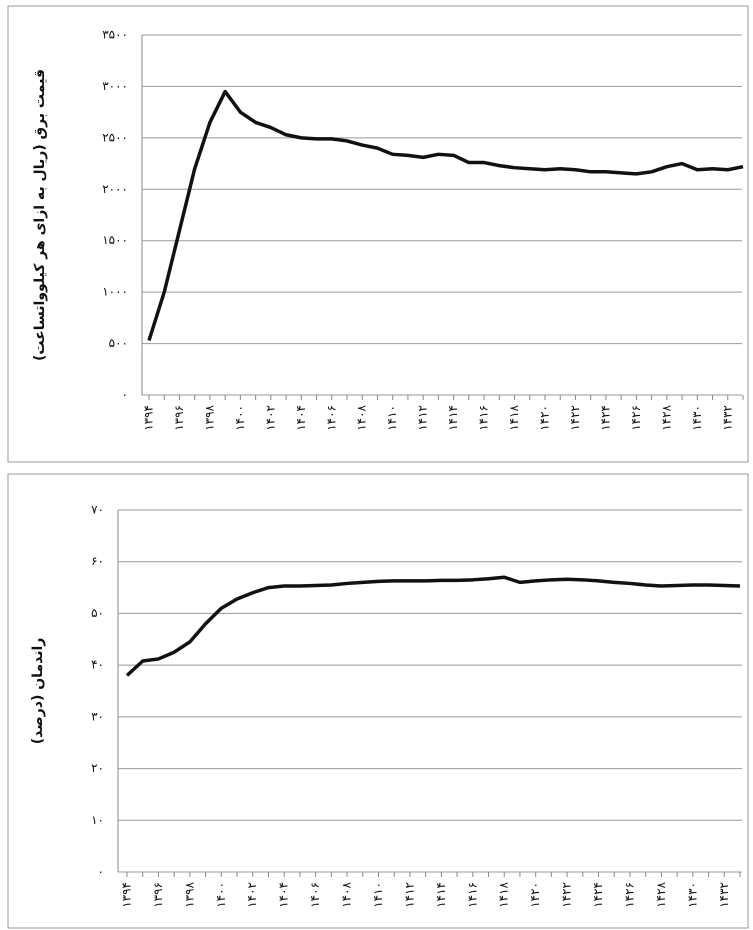 The width and height of the screenshot is (753, 930). Describe the element at coordinates (97, 510) in the screenshot. I see `y-tick-label: ۷۰` at that location.